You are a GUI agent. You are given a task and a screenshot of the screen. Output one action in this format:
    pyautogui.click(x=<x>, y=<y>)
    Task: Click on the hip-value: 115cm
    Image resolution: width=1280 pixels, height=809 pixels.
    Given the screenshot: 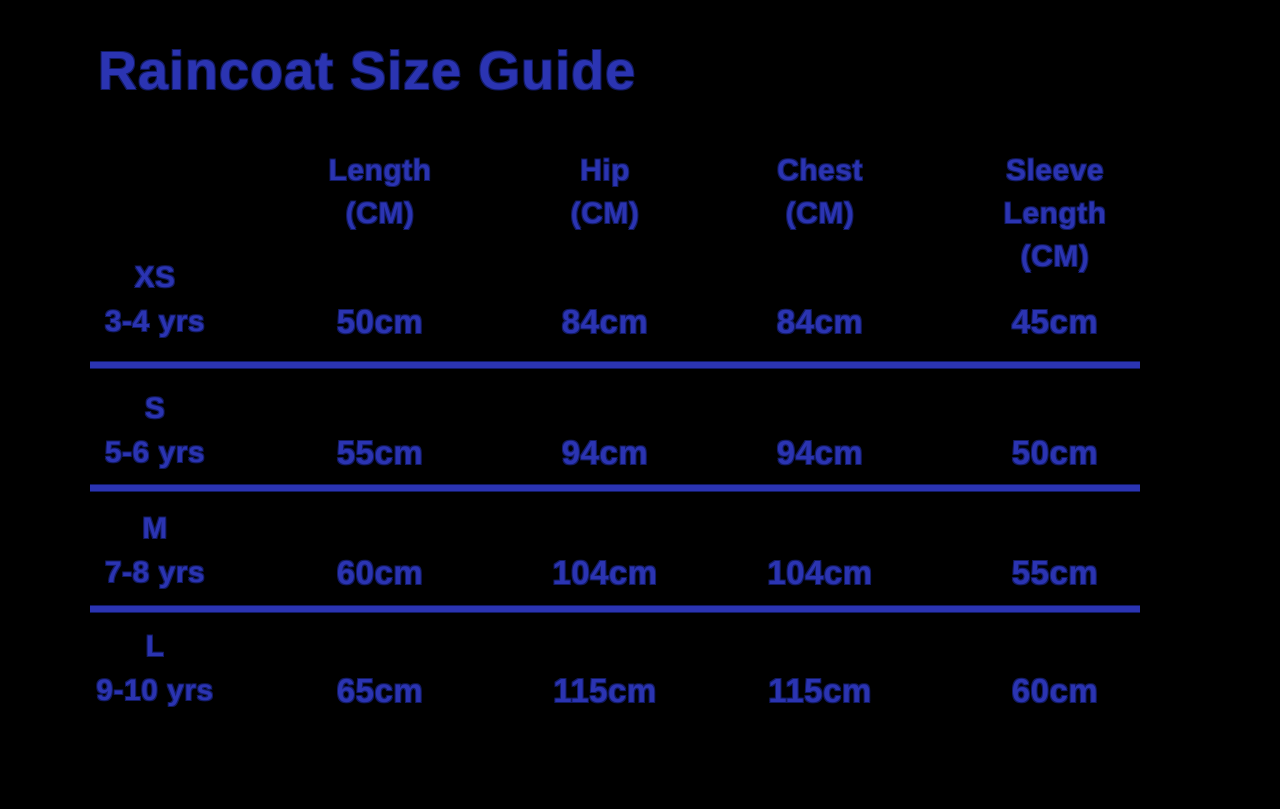 What is the action you would take?
    pyautogui.click(x=605, y=690)
    